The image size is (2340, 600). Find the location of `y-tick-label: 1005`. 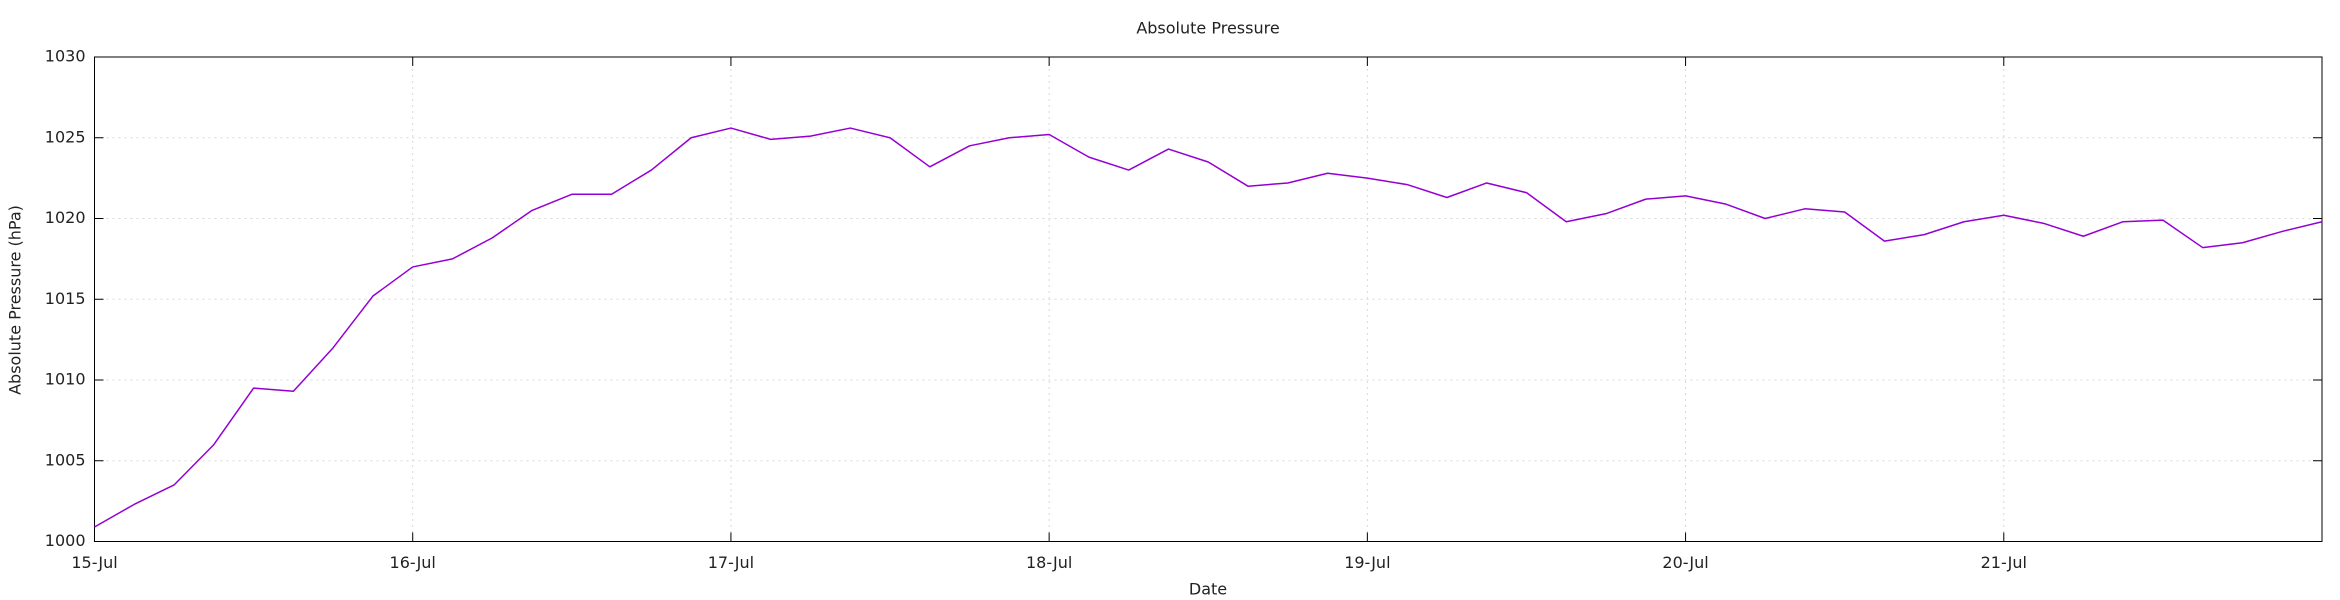

y-tick-label: 1005 is located at coordinates (65, 459).